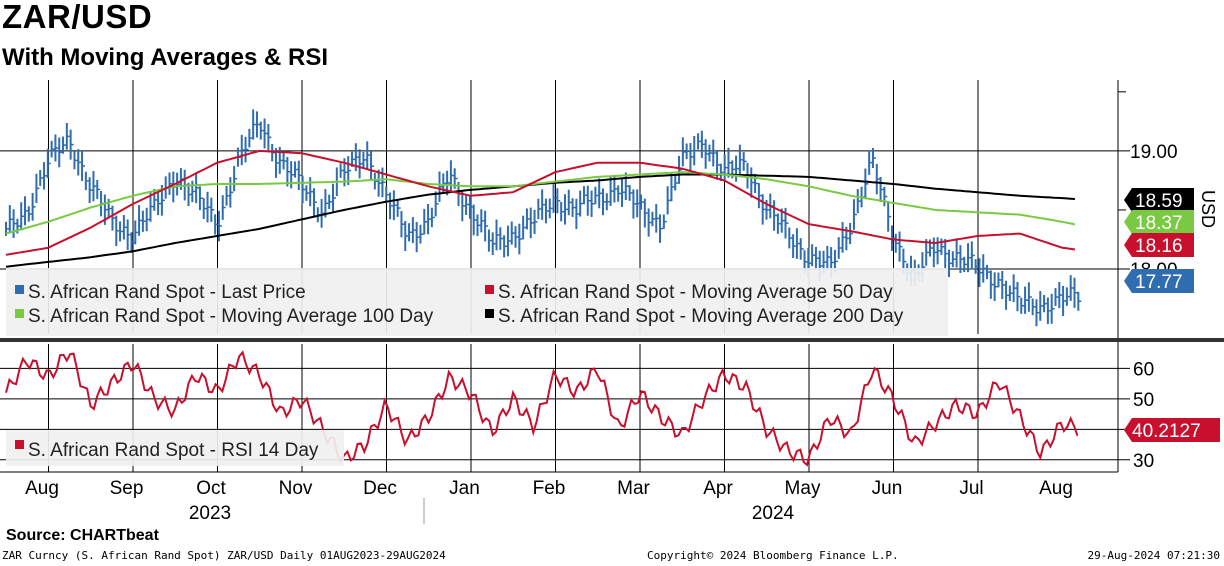 This screenshot has height=566, width=1224. What do you see at coordinates (477, 302) in the screenshot?
I see `price-legend-box` at bounding box center [477, 302].